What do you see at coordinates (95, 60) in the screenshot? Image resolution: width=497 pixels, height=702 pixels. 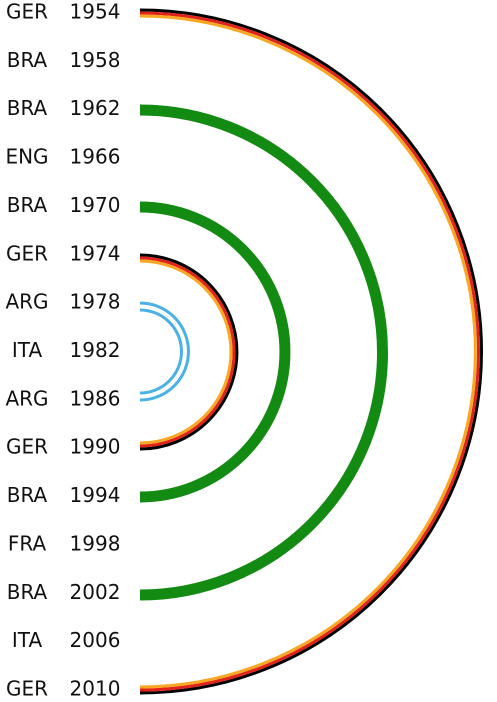 I see `year-label: 1958` at bounding box center [95, 60].